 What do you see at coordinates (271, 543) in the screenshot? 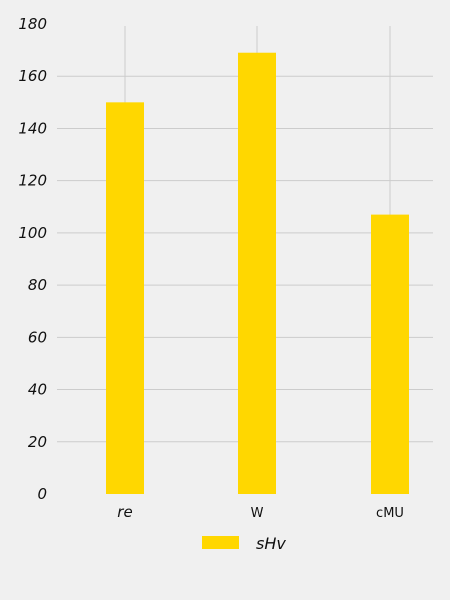
I see `legend-label: sHv` at bounding box center [271, 543].